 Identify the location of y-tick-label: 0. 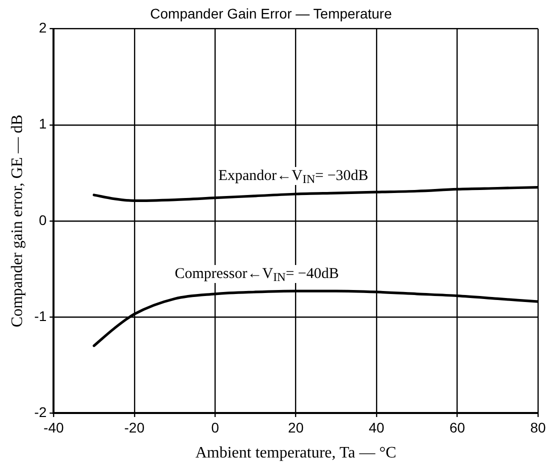
(42, 220).